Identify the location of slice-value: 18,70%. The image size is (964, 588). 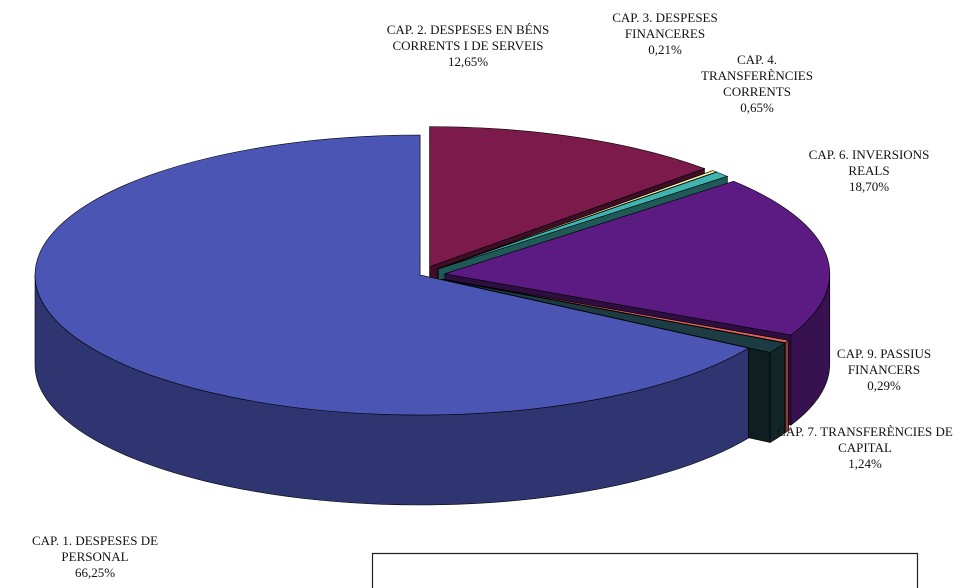
(869, 186).